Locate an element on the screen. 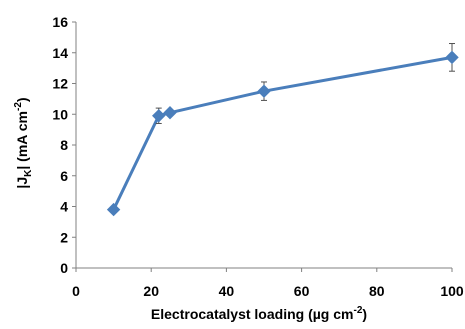 The height and width of the screenshot is (329, 465). x-tick-label: 80 is located at coordinates (377, 291).